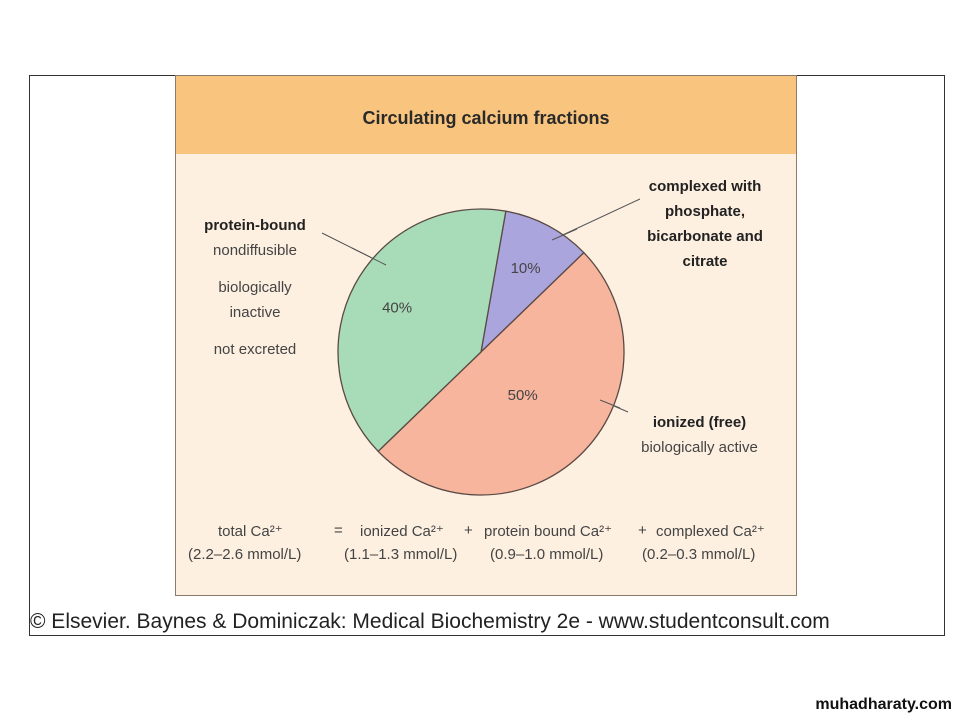 This screenshot has width=960, height=720. What do you see at coordinates (710, 531) in the screenshot?
I see `eq-complexed: complexed Ca²⁺` at bounding box center [710, 531].